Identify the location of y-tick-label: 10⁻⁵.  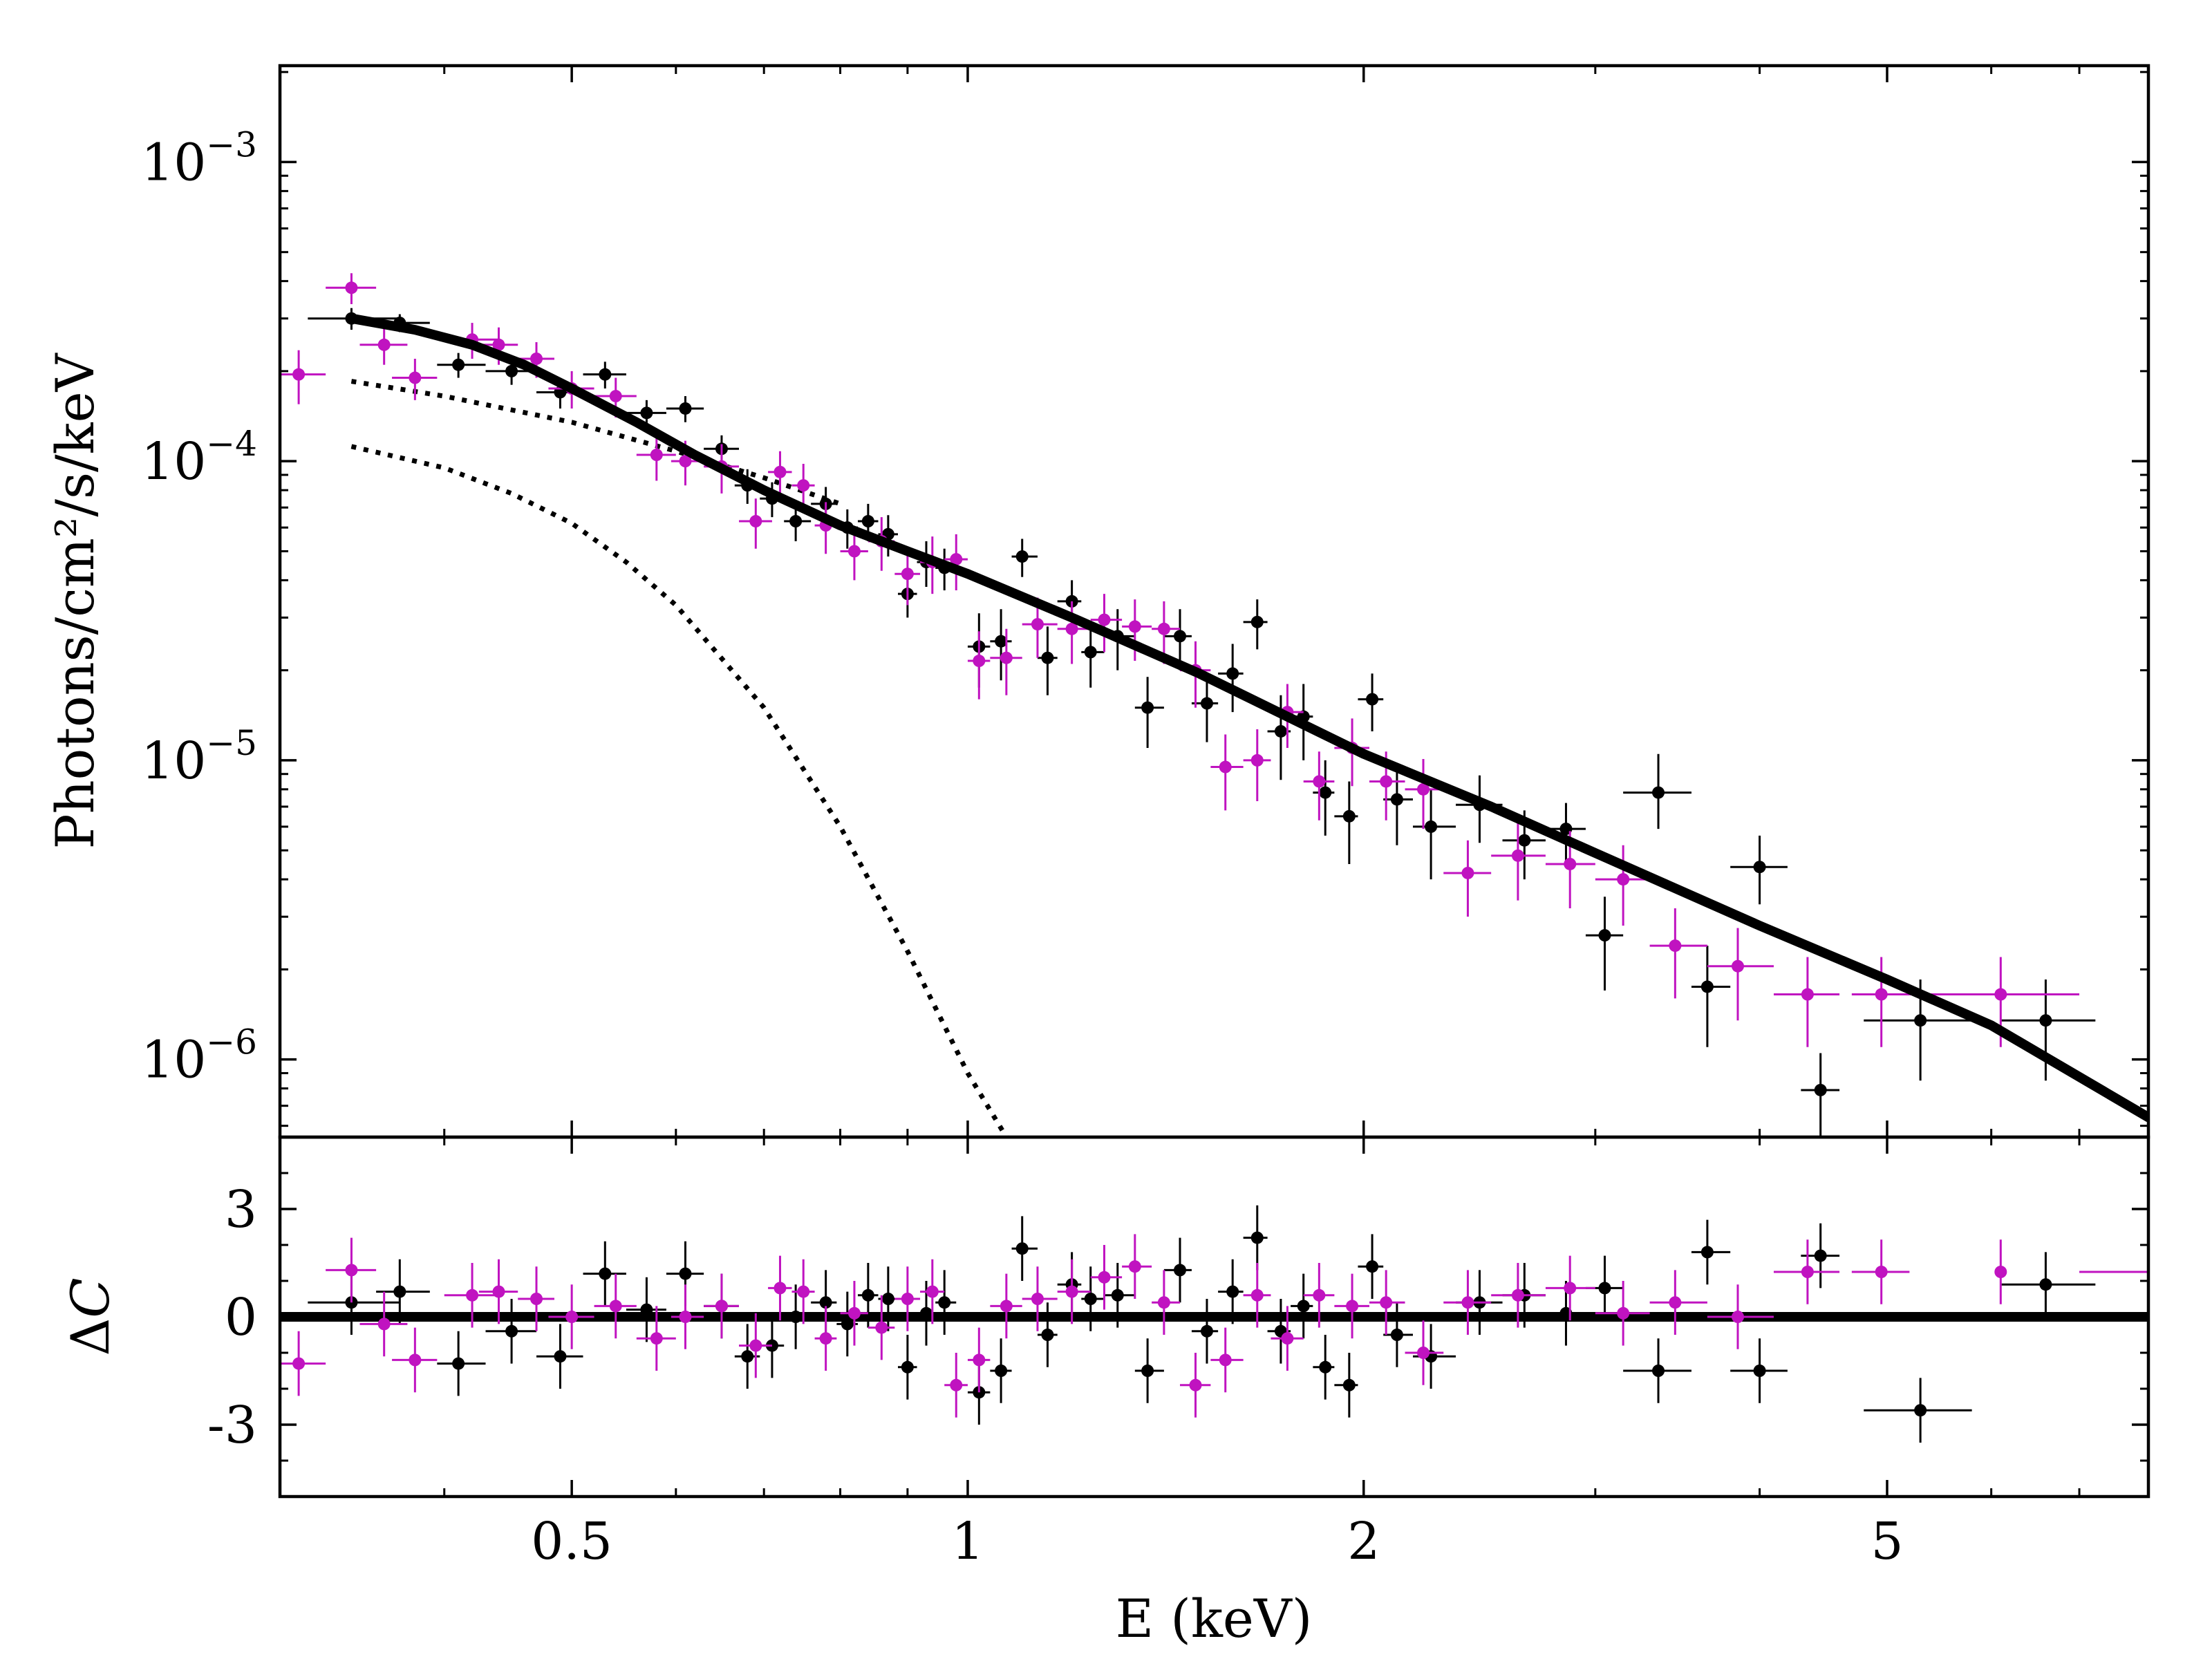
(199, 757).